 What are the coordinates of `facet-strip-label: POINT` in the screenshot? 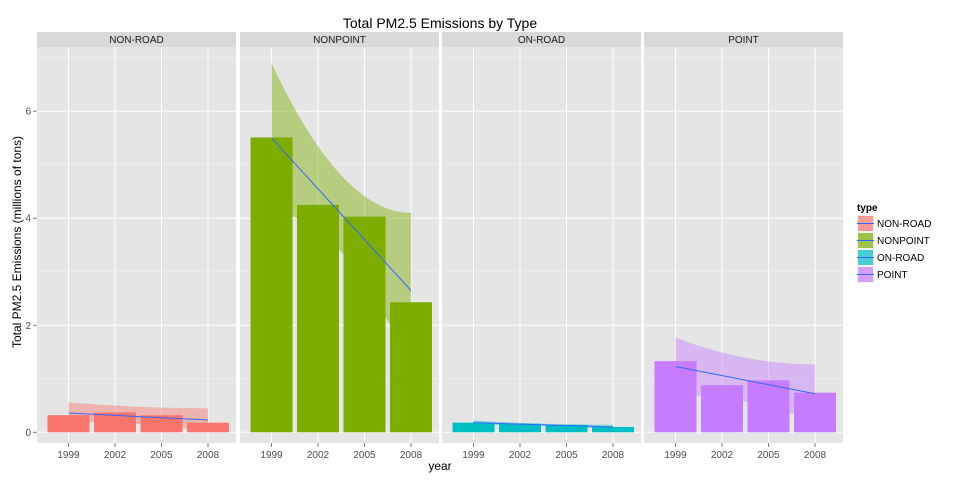 It's located at (743, 40).